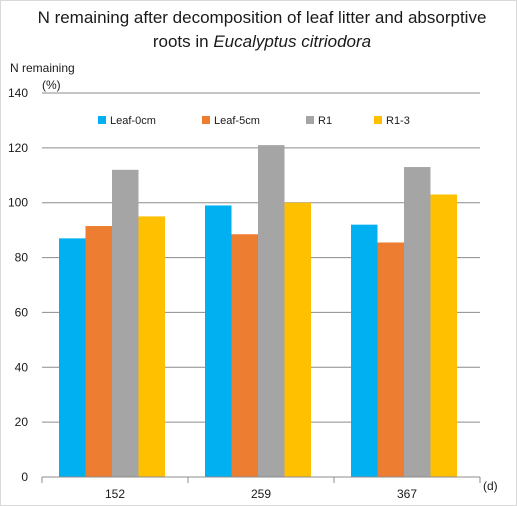 This screenshot has height=506, width=517. Describe the element at coordinates (325, 121) in the screenshot. I see `legend-label-r1: R1` at that location.